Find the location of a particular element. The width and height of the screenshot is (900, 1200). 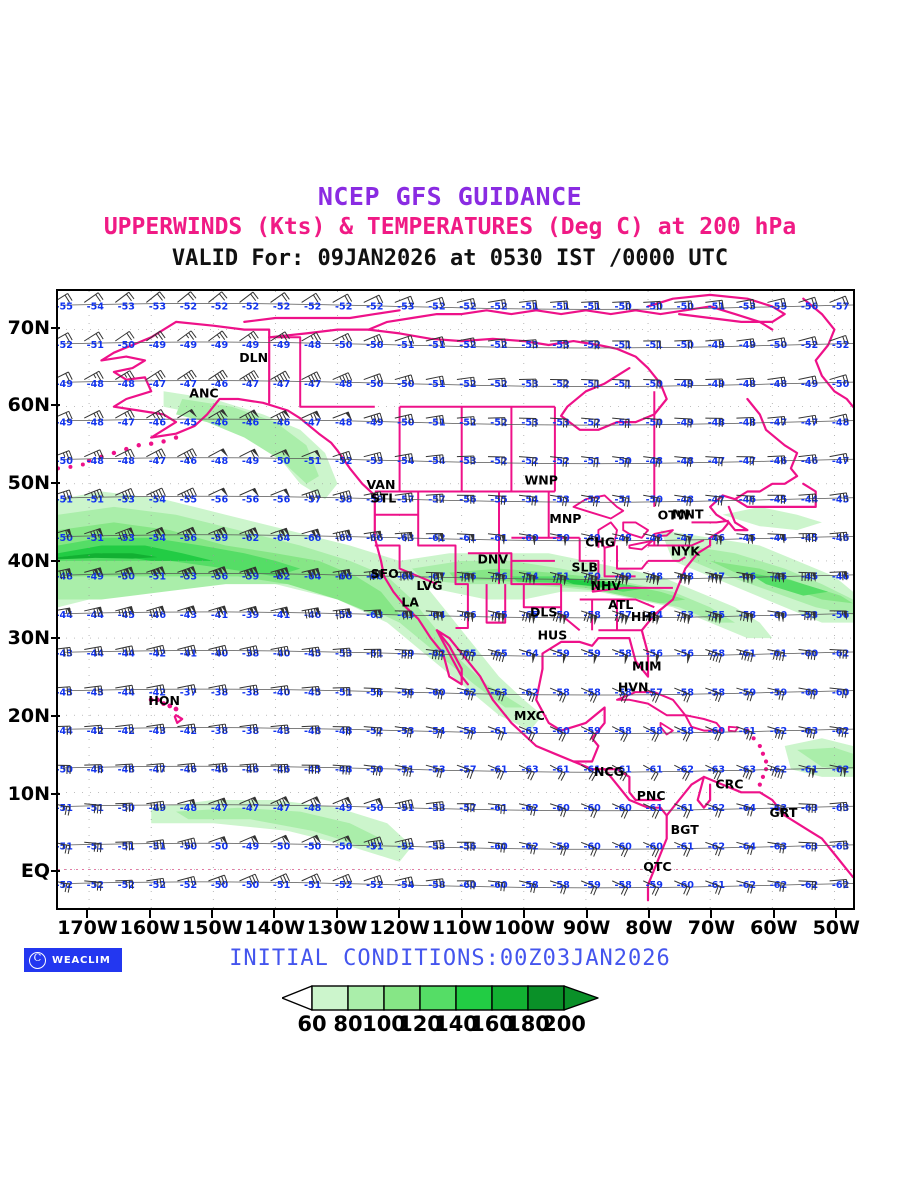

svg-text: -37 is located at coordinates (188, 692).